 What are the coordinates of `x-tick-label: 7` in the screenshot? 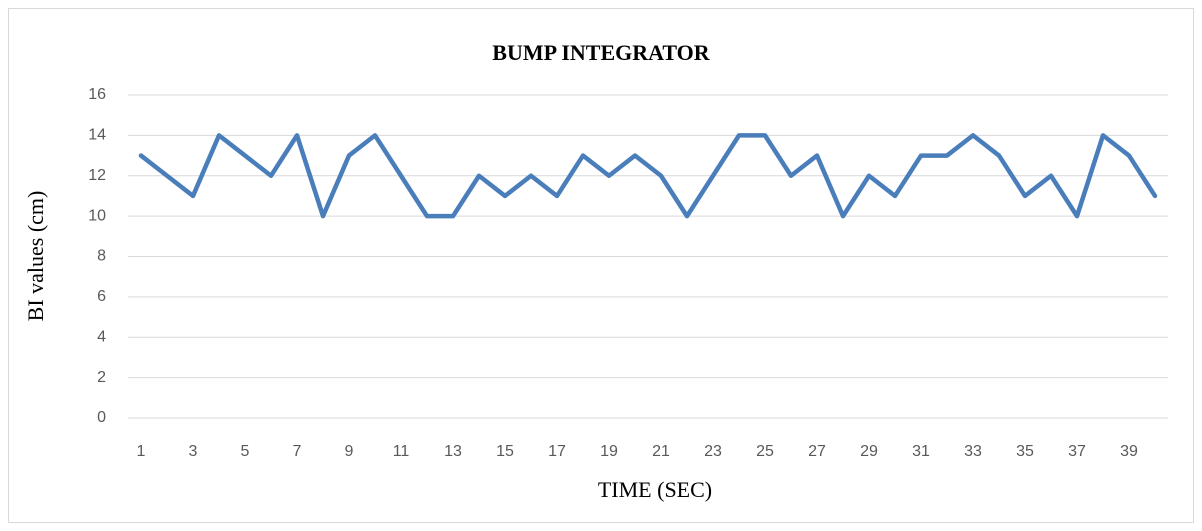 It's located at (297, 451).